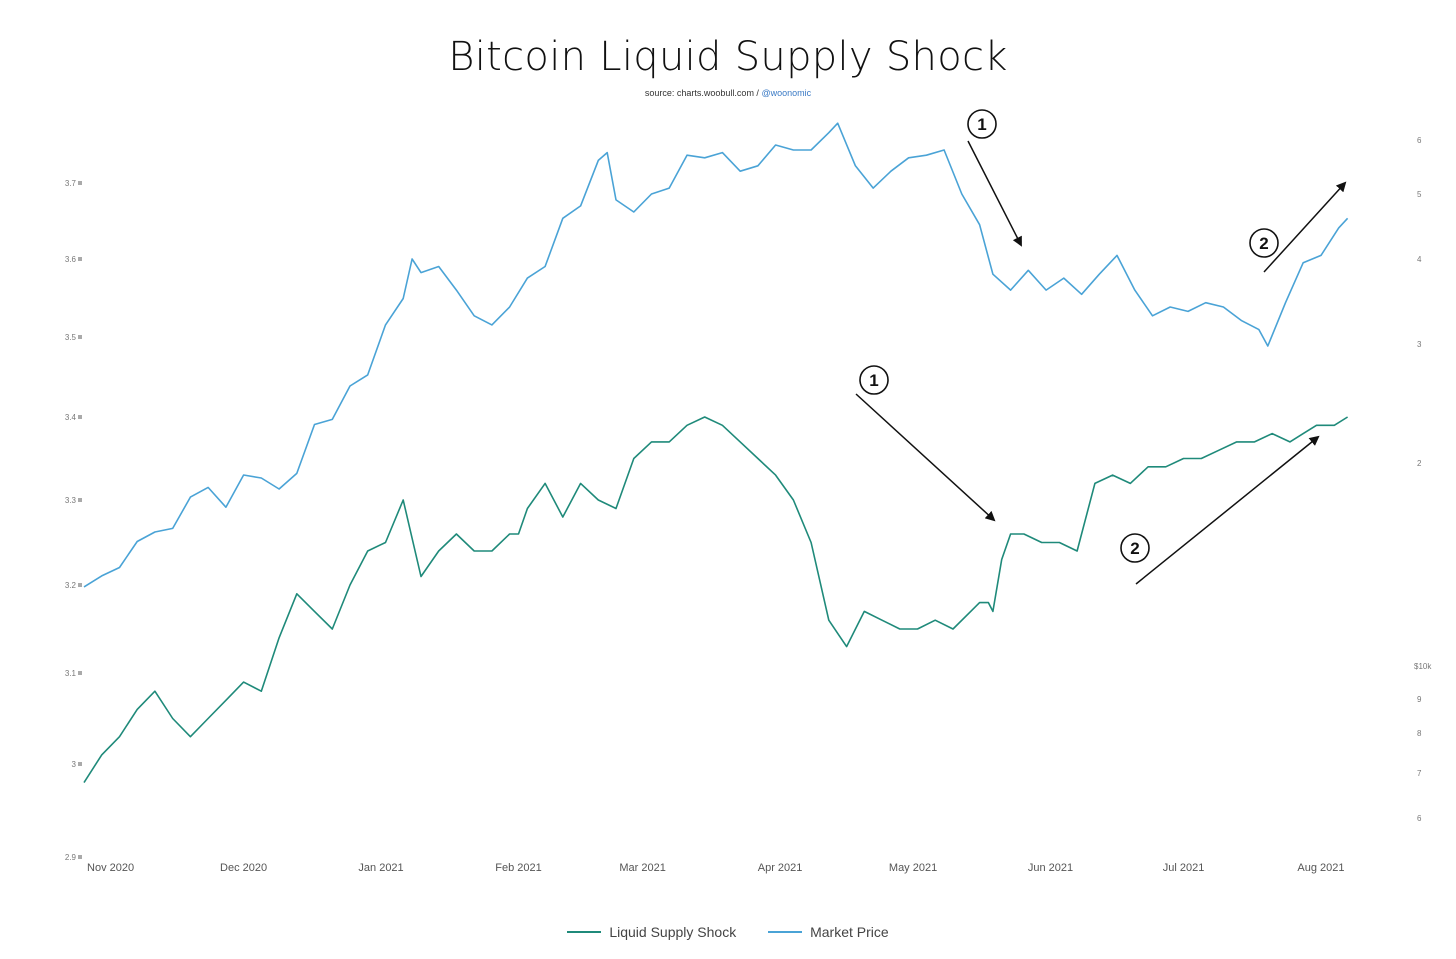 This screenshot has height=959, width=1456. I want to click on chart-title: Bitcoin Liquid Supply Shock, so click(728, 57).